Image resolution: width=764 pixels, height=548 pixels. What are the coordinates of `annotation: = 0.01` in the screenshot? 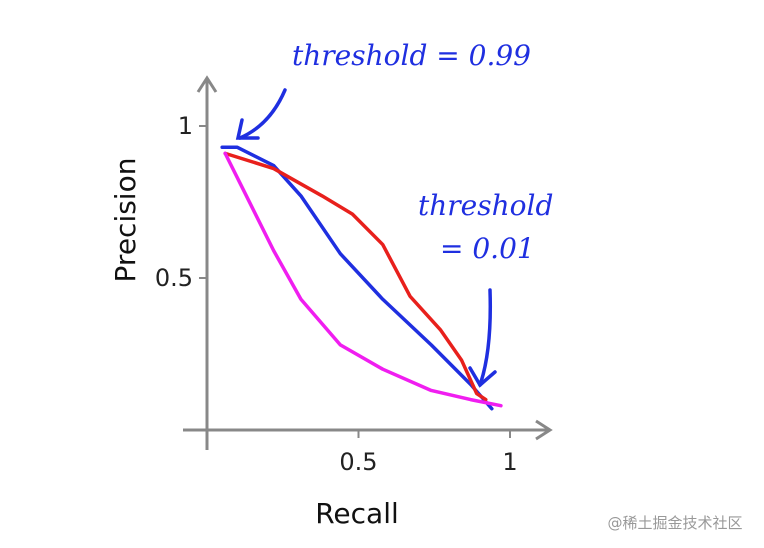 It's located at (487, 248).